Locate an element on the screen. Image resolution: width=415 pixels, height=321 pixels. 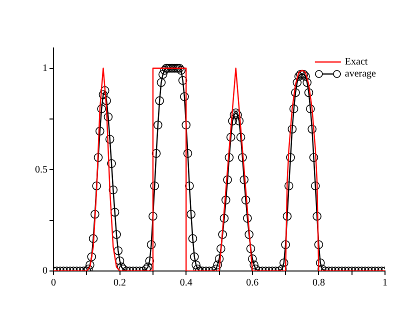
y-tick-label: 0 is located at coordinates (45, 271).